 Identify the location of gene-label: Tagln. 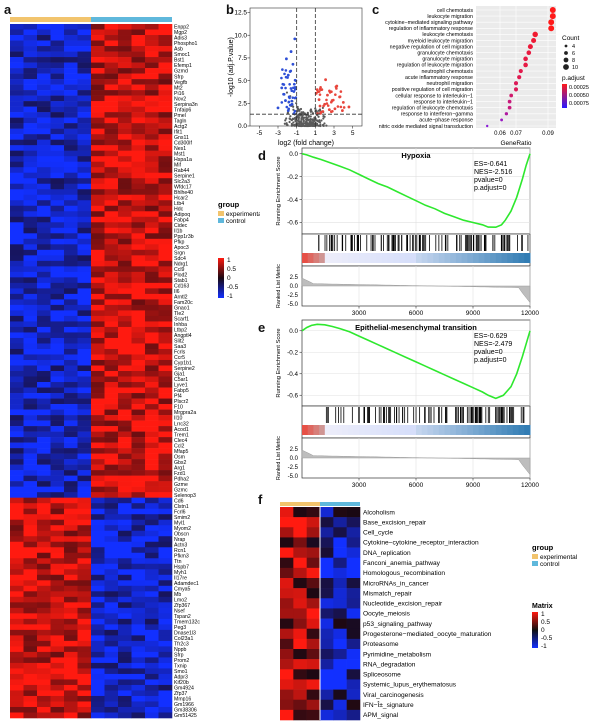
(180, 121).